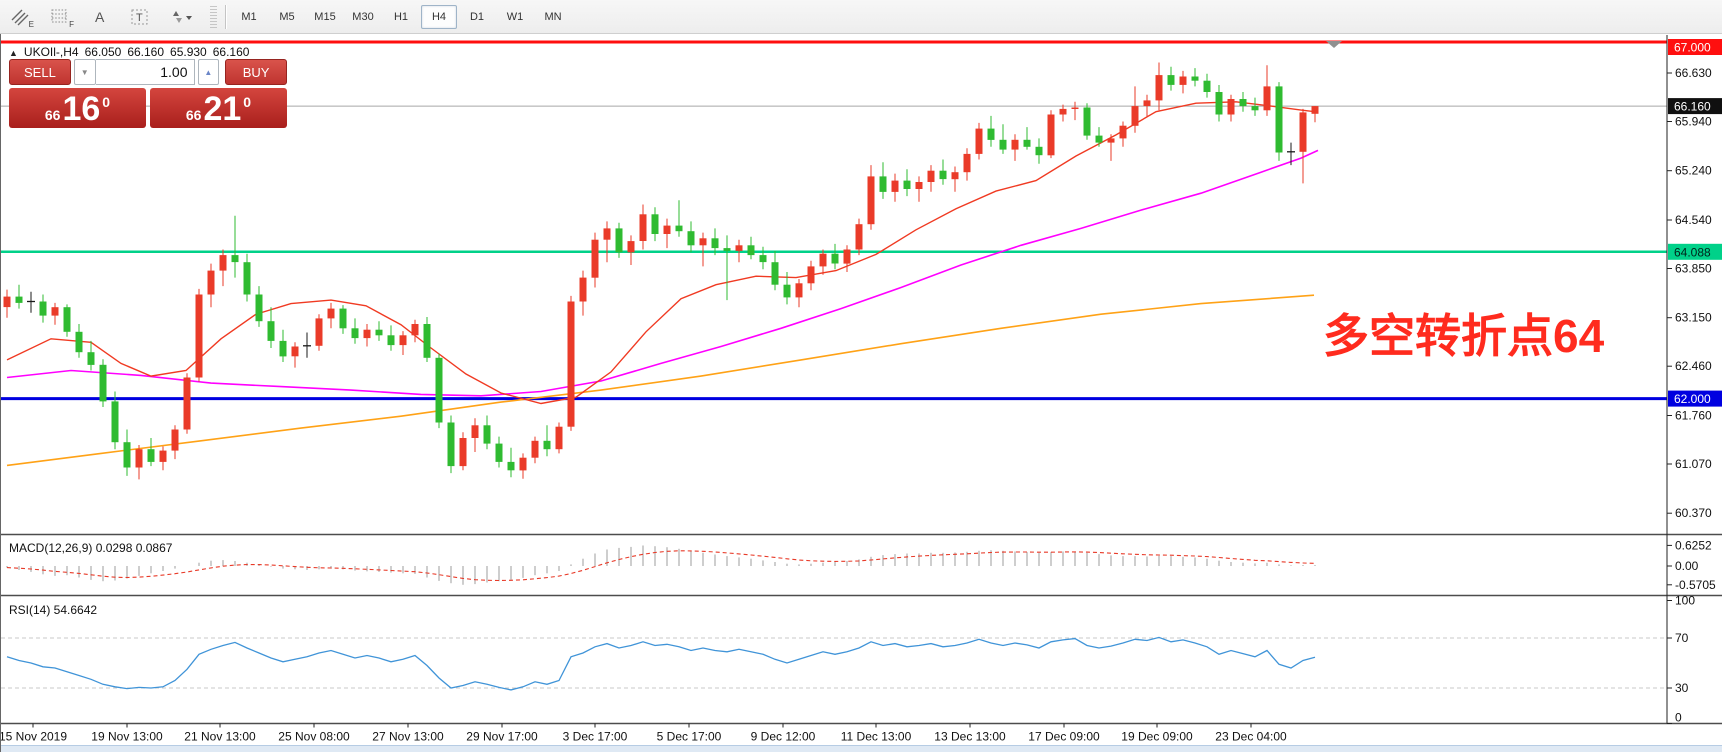 This screenshot has height=752, width=1722. What do you see at coordinates (1692, 107) in the screenshot?
I see `svg-text: 66.160` at bounding box center [1692, 107].